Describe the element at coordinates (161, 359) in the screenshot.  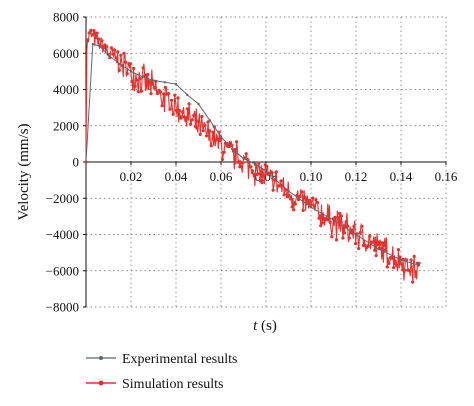
I see `legend-item-experimental: Experimental results` at that location.